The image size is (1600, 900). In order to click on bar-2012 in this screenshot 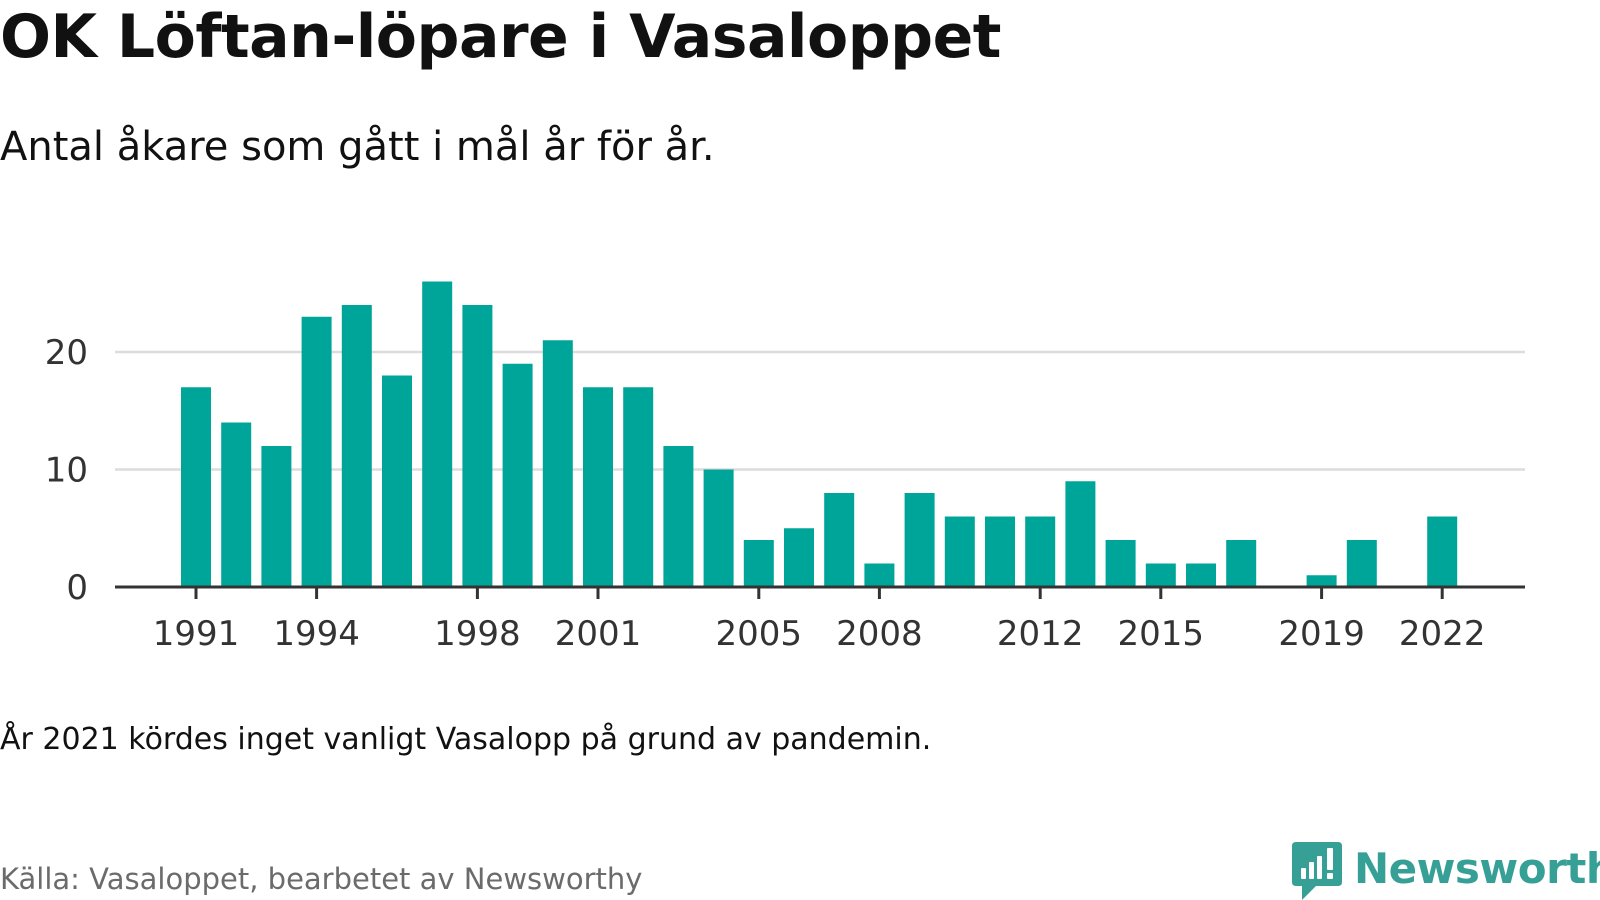, I will do `click(1040, 551)`.